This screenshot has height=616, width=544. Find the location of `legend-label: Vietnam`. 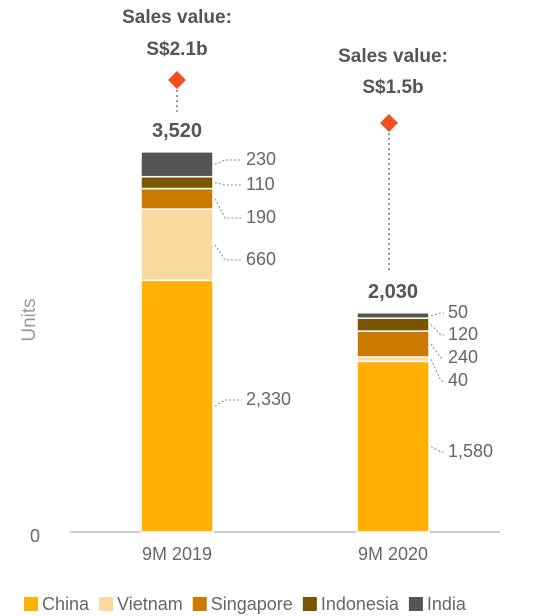

legend-label: Vietnam is located at coordinates (150, 604).